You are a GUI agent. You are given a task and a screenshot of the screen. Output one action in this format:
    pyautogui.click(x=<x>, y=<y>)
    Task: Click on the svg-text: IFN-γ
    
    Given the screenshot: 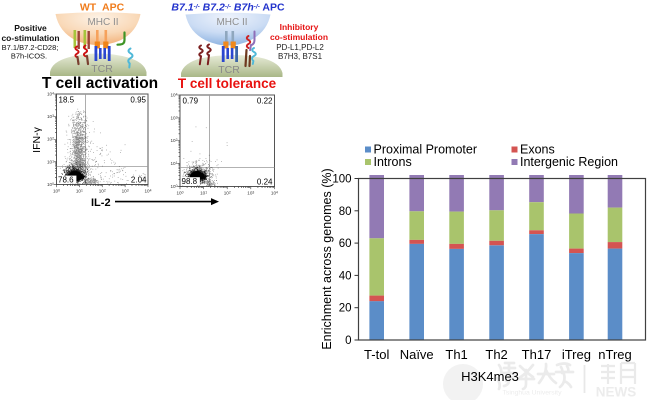 What is the action you would take?
    pyautogui.click(x=37, y=139)
    